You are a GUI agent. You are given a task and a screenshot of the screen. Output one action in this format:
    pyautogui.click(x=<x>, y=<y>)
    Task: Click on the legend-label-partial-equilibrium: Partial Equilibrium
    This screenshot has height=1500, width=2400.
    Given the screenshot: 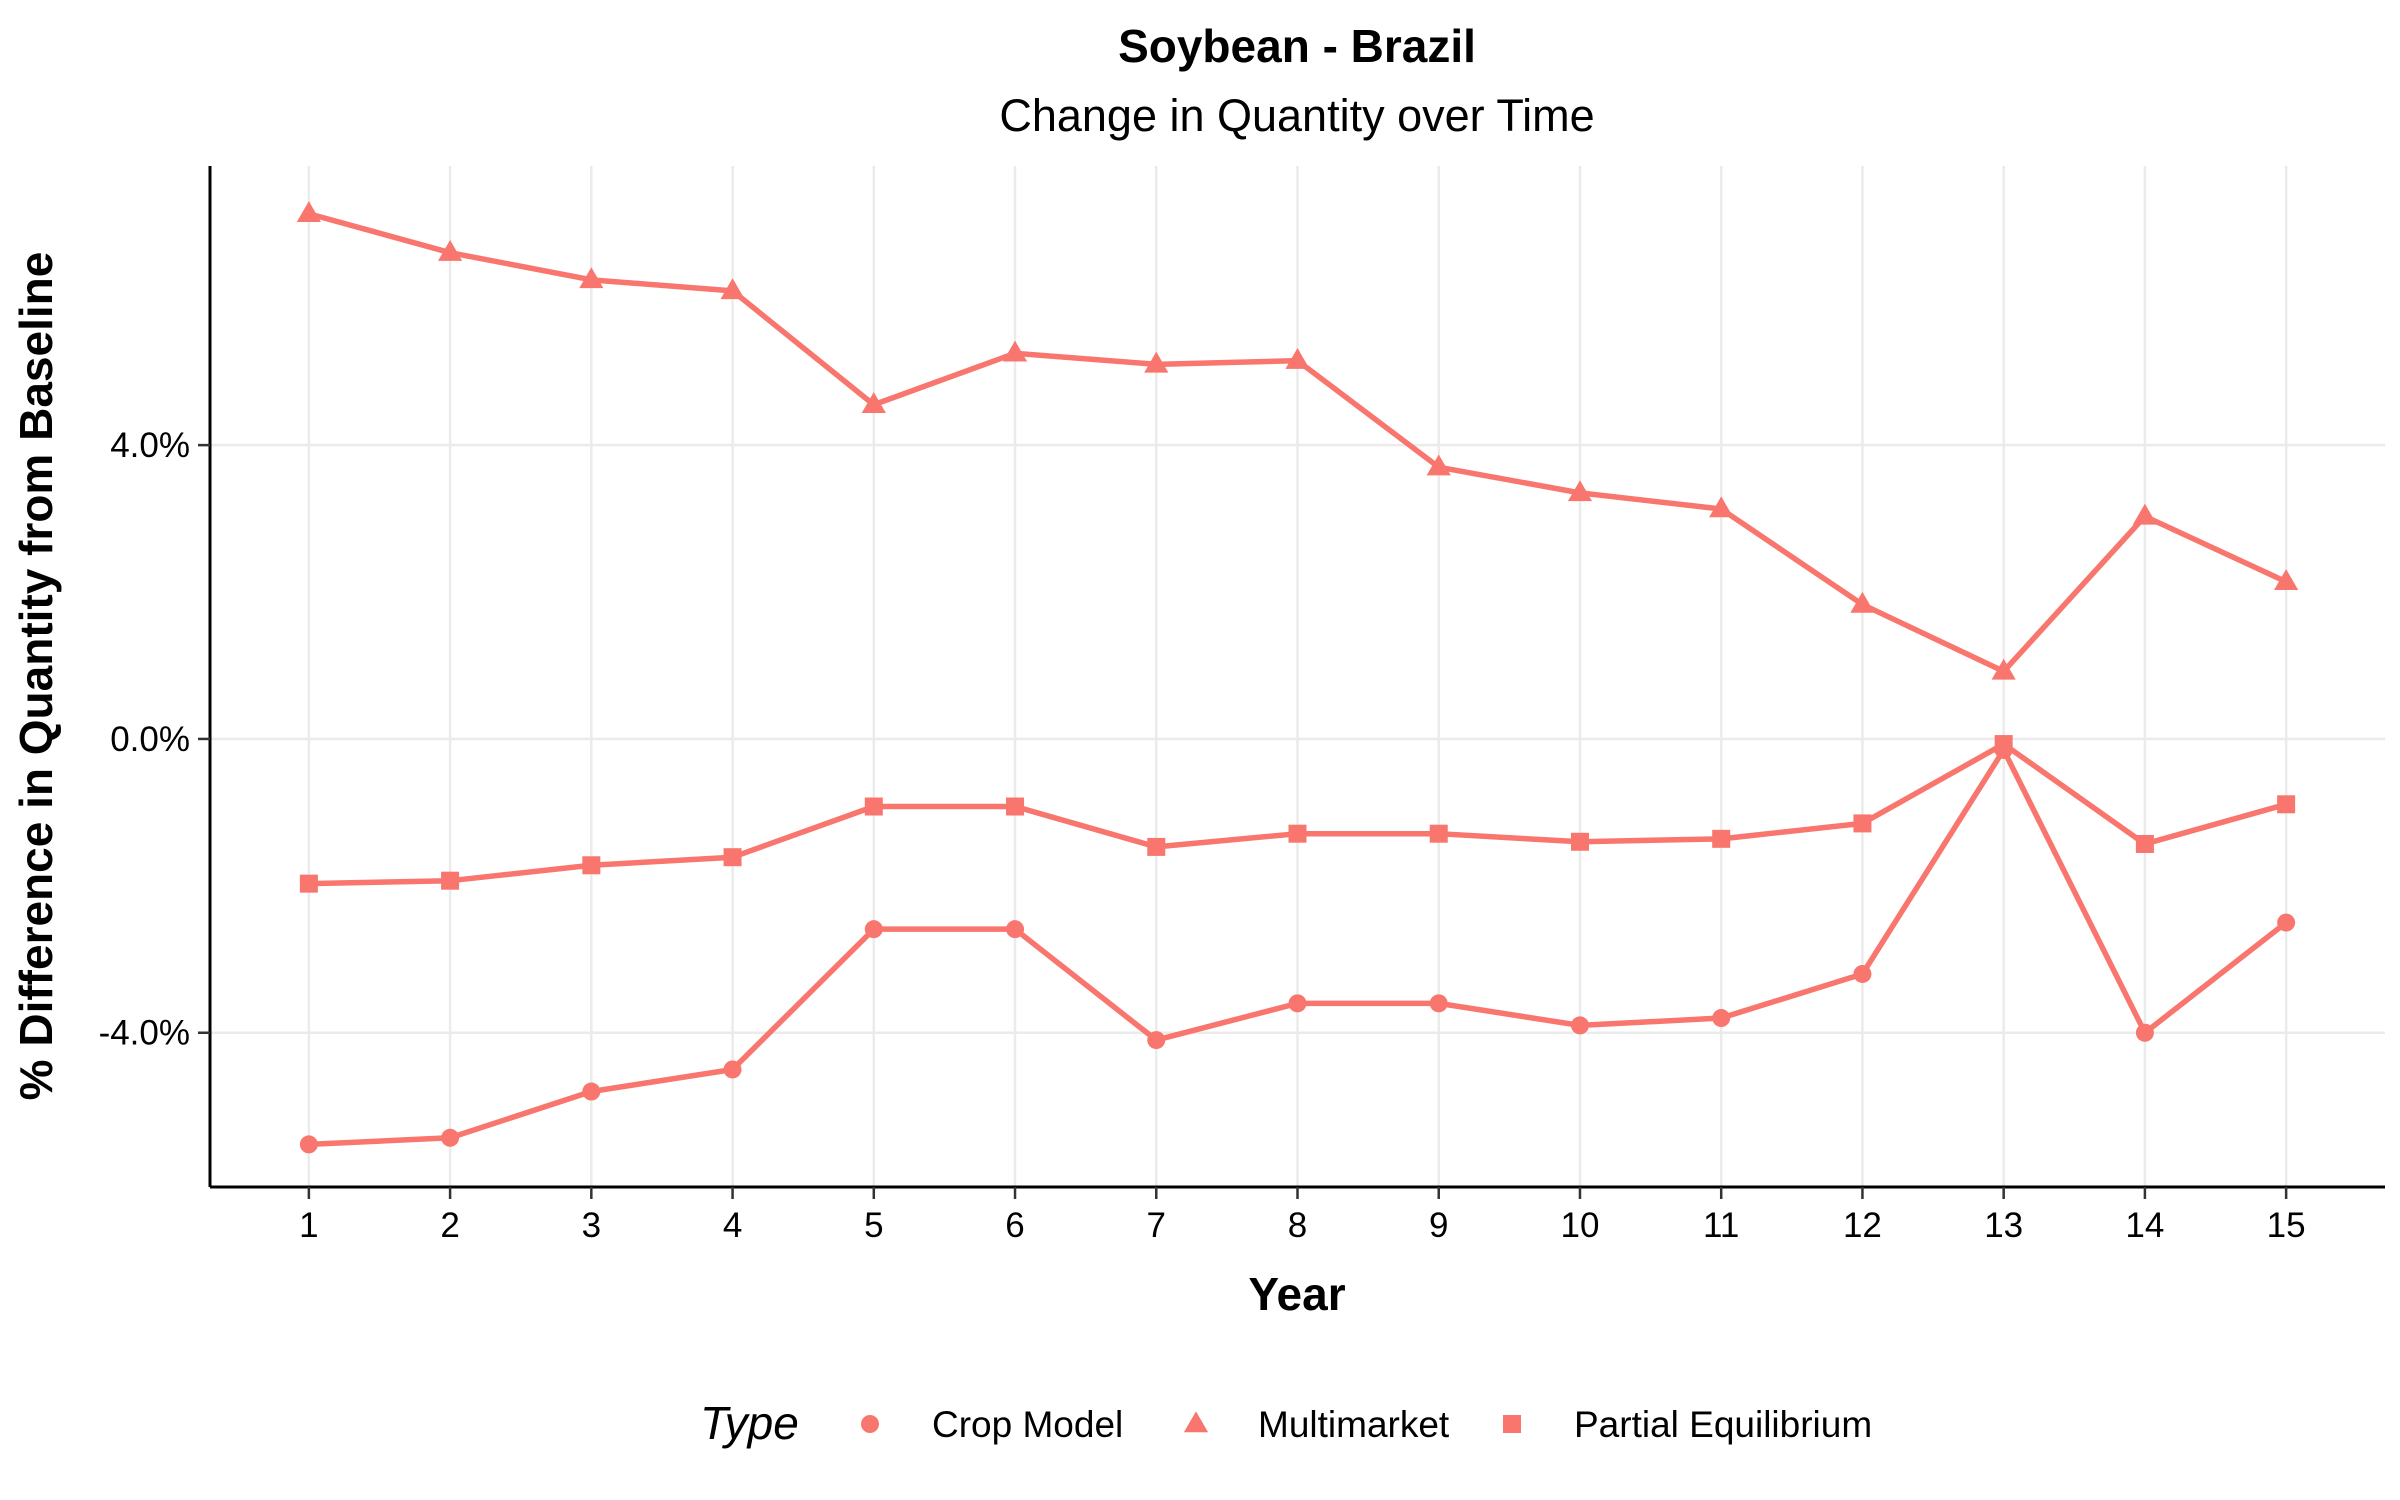 What is the action you would take?
    pyautogui.click(x=1723, y=1424)
    